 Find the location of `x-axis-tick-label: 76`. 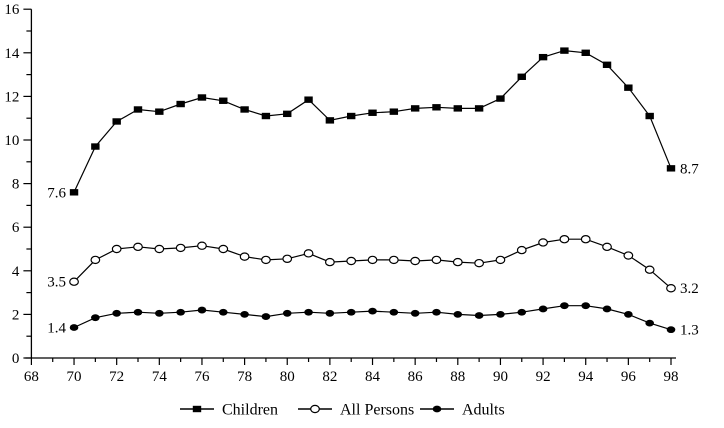

x-axis-tick-label: 76 is located at coordinates (202, 377).